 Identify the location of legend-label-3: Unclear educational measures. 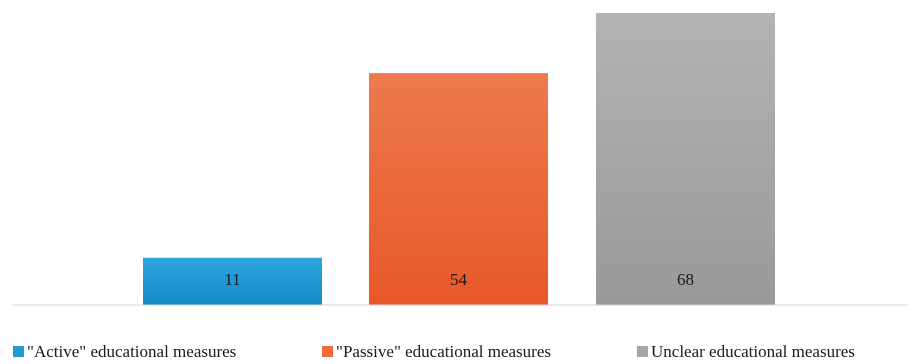
(753, 351).